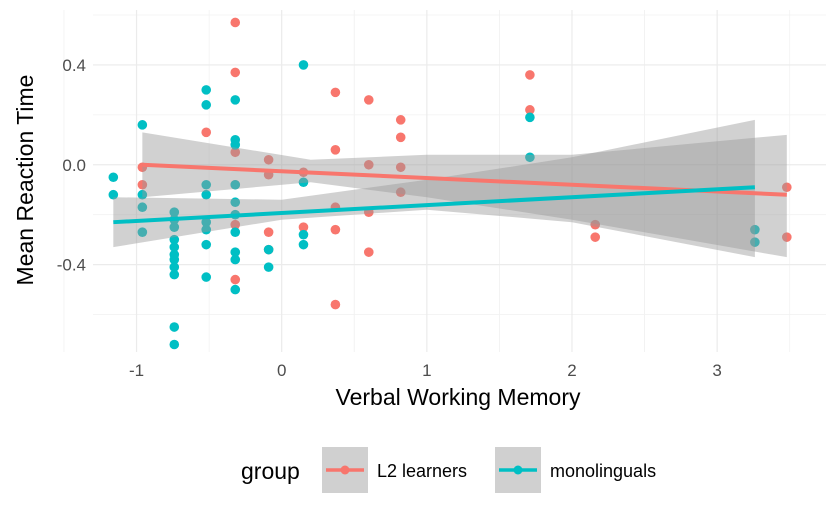  What do you see at coordinates (74, 65) in the screenshot?
I see `y-tick-label: 0.4` at bounding box center [74, 65].